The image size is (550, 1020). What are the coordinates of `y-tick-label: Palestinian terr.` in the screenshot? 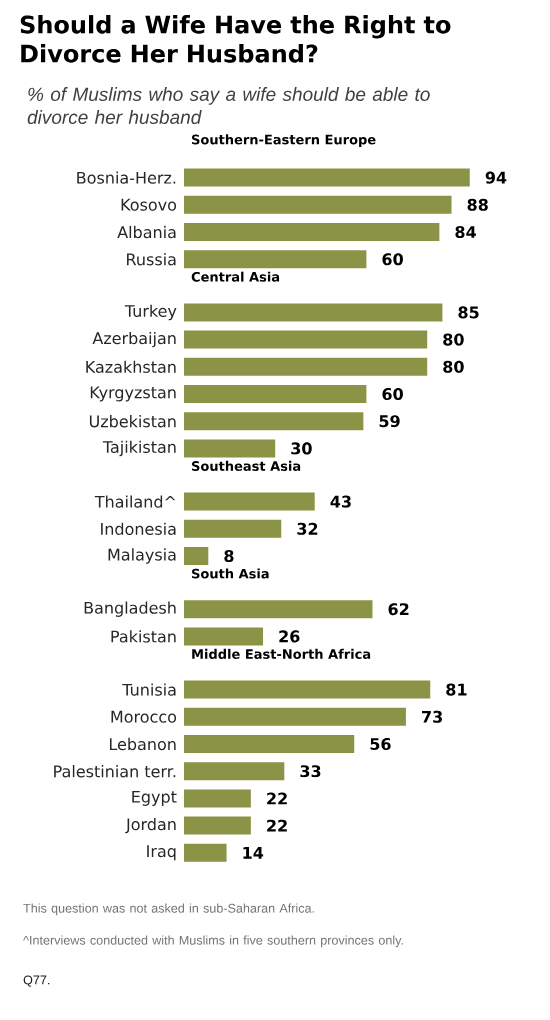 It's located at (115, 771).